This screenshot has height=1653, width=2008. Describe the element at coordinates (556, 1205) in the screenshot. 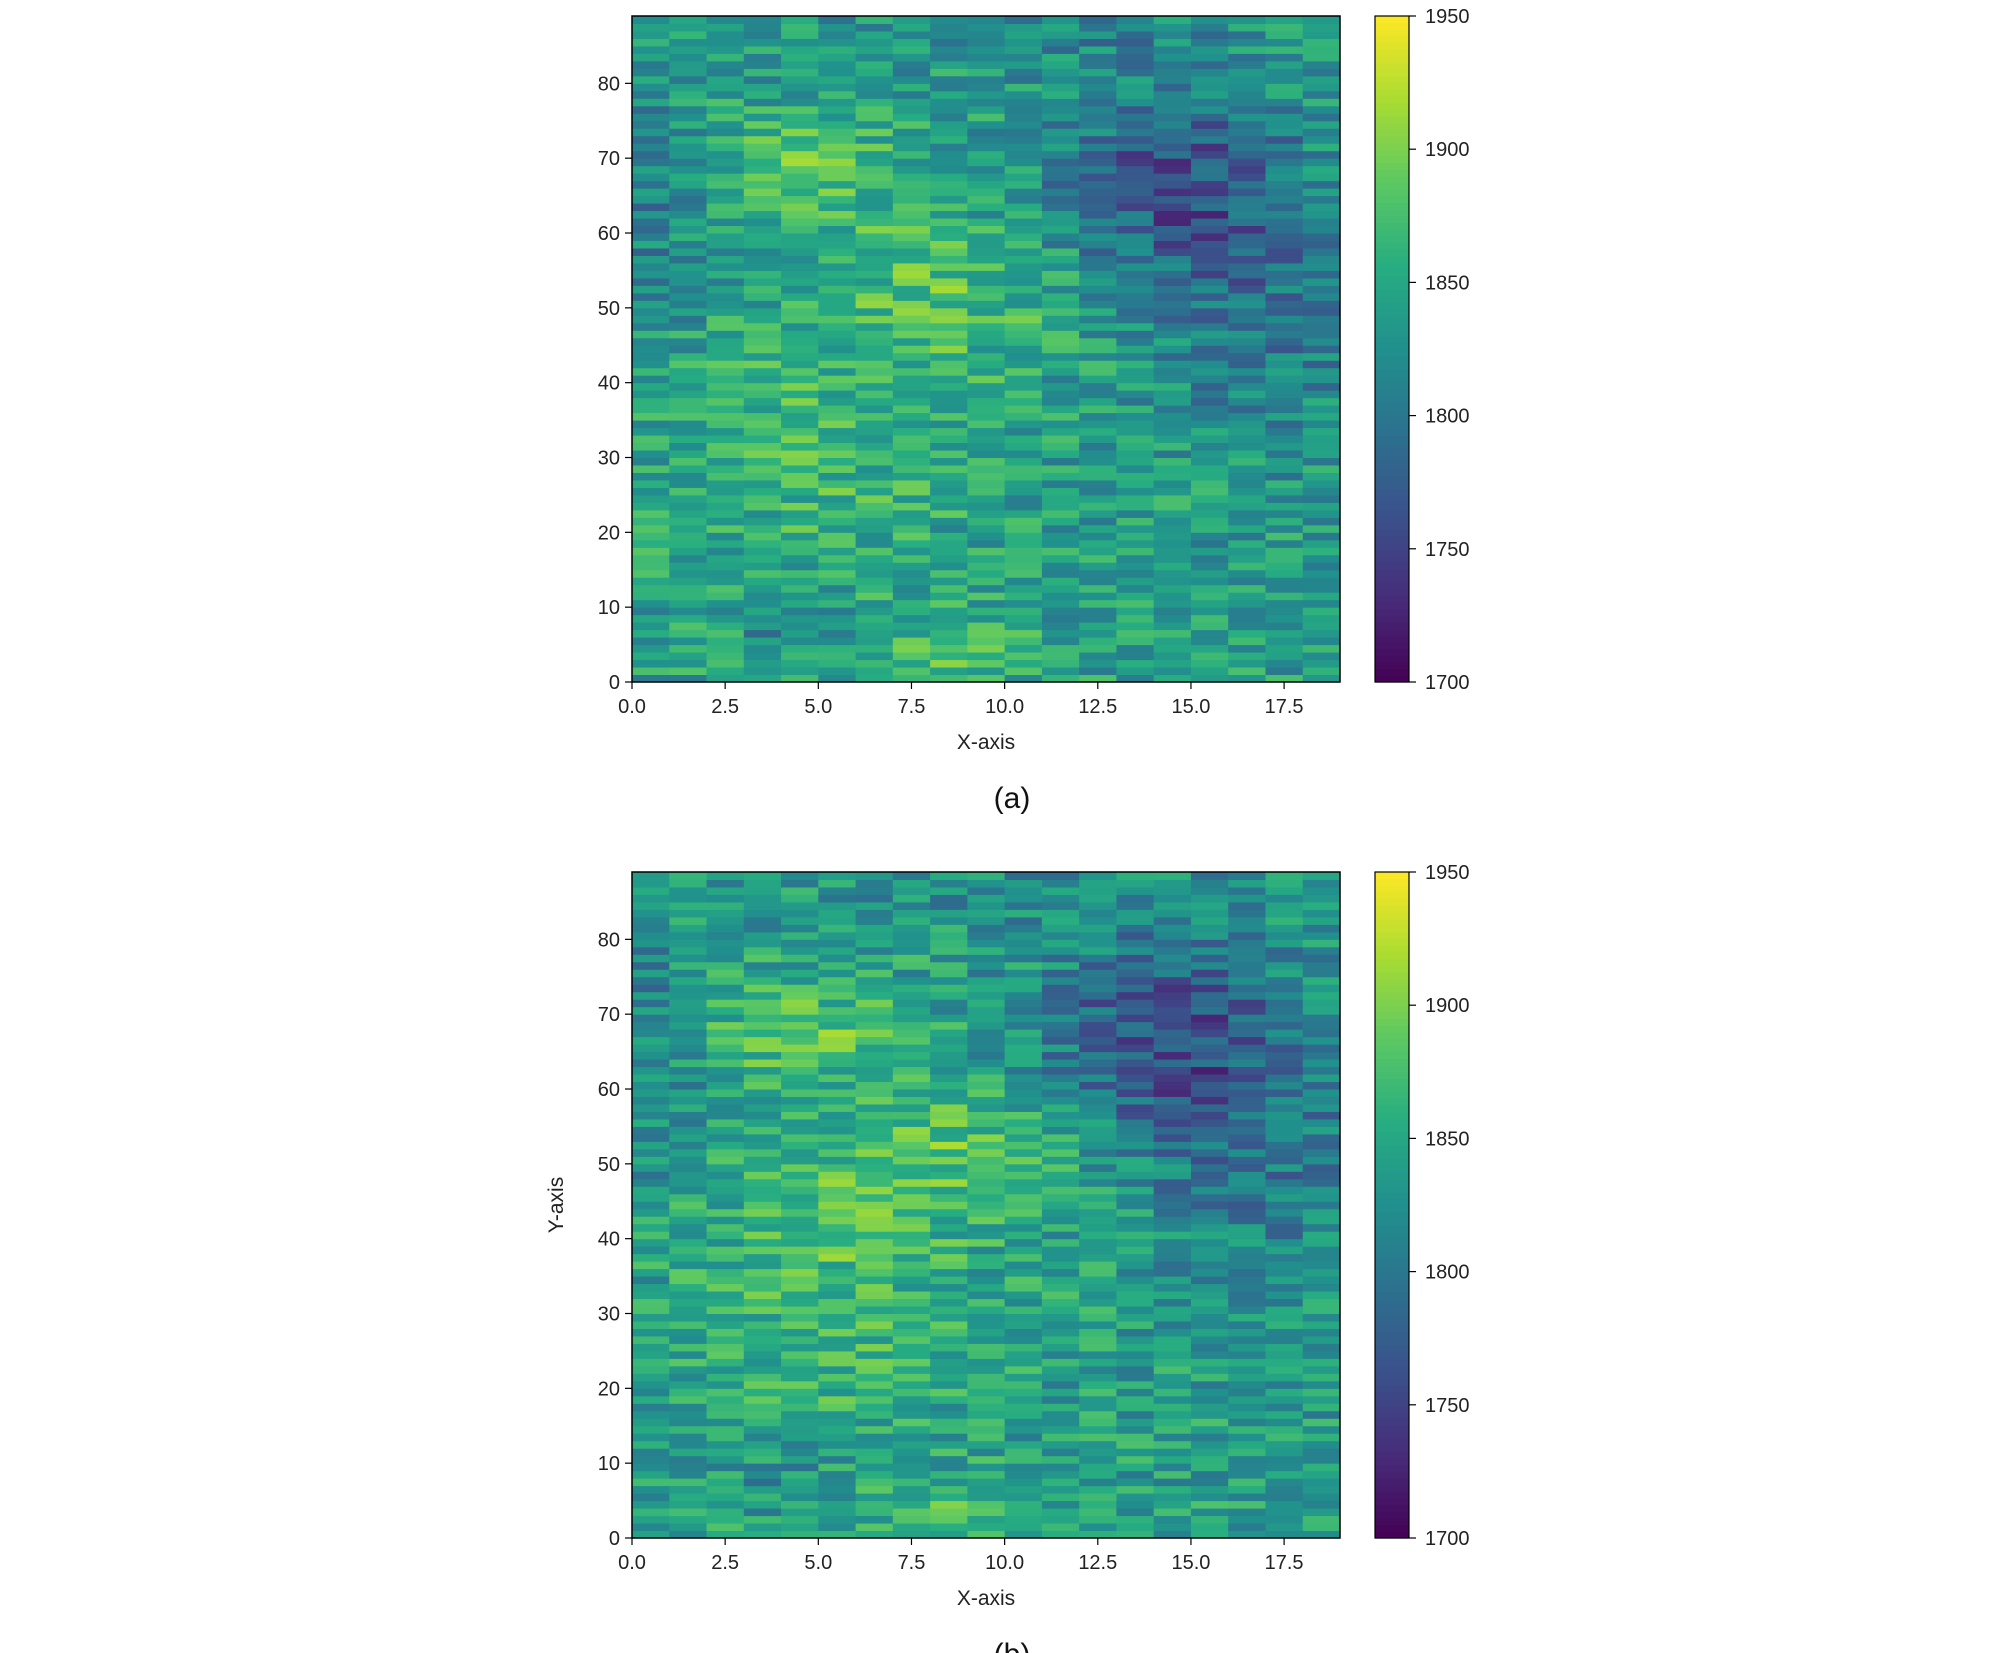

I see `y-axis-label-b: Y-axis` at that location.